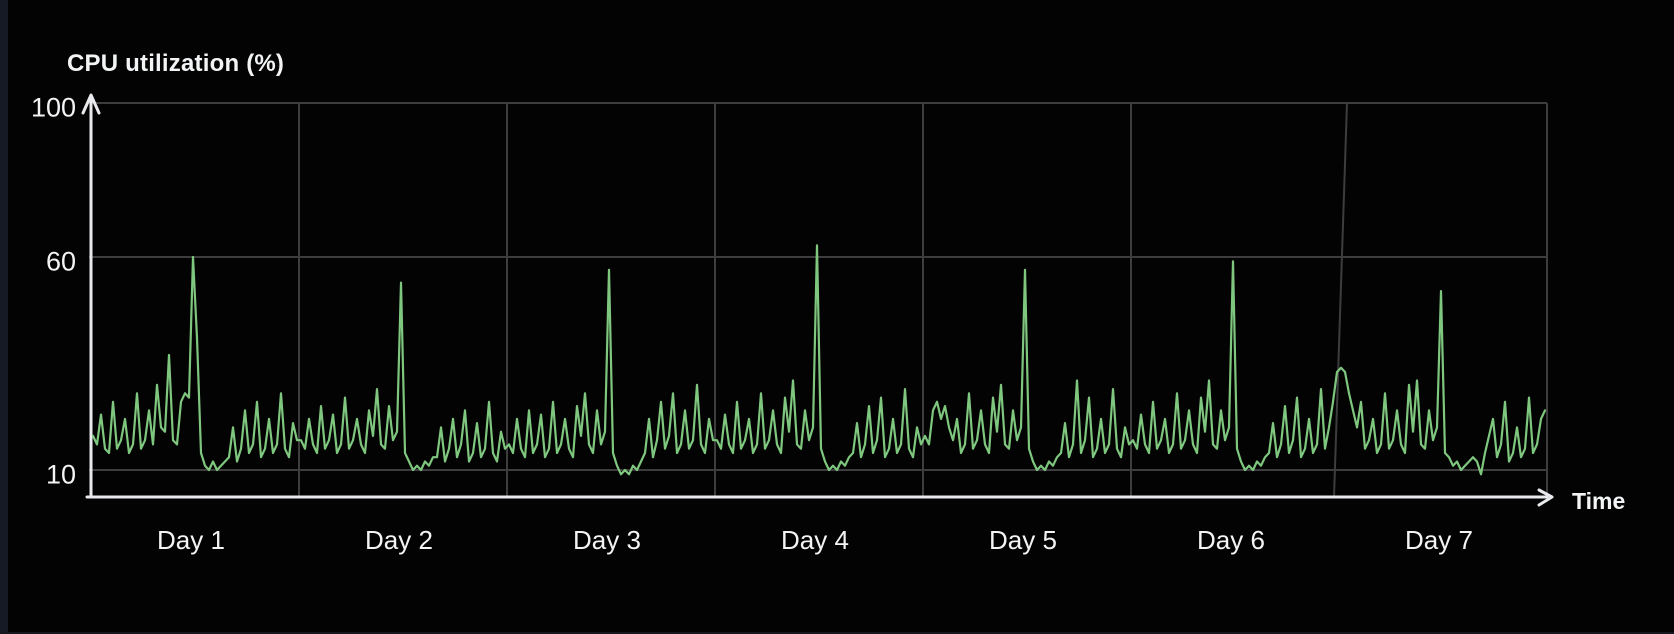 The height and width of the screenshot is (634, 1674). Describe the element at coordinates (1023, 540) in the screenshot. I see `day-label: Day 5` at that location.